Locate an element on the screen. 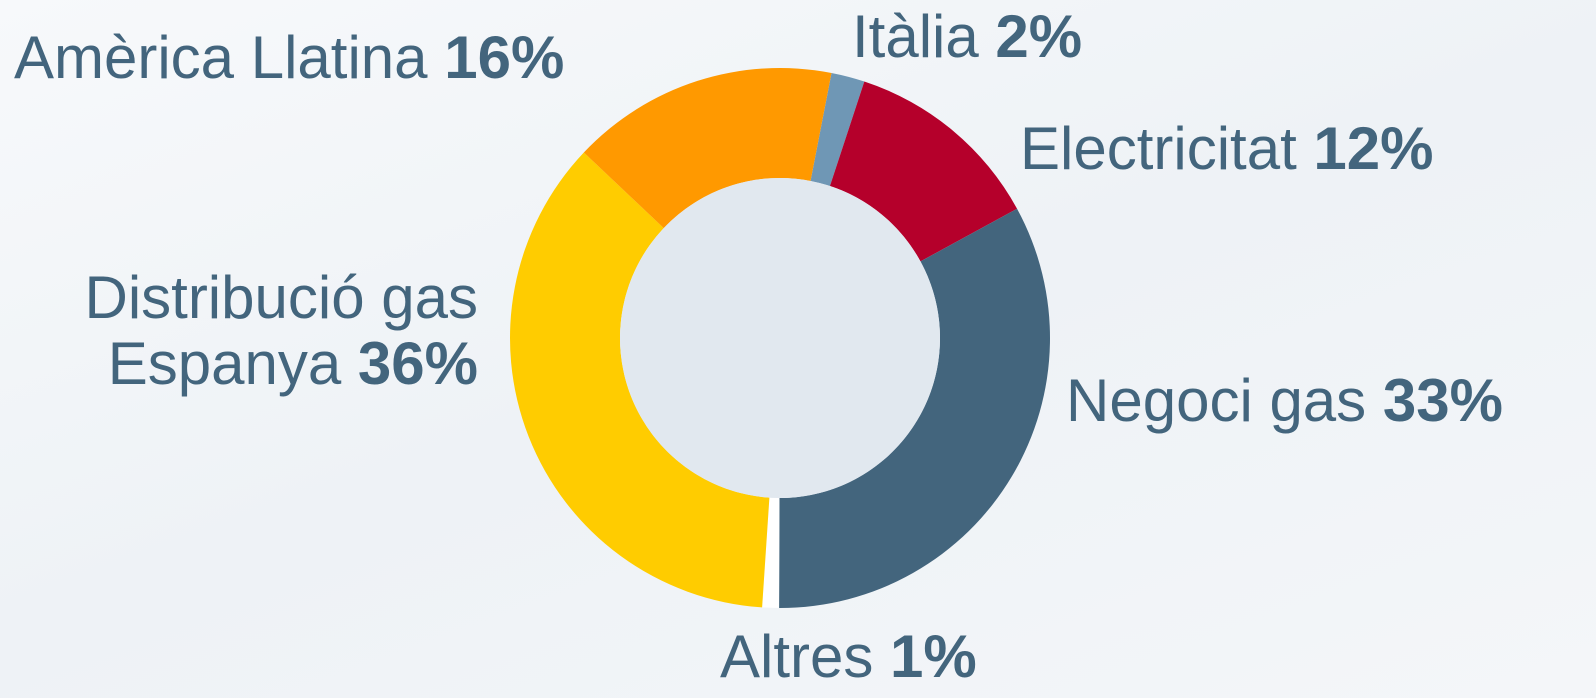  donut-hole is located at coordinates (780, 338).